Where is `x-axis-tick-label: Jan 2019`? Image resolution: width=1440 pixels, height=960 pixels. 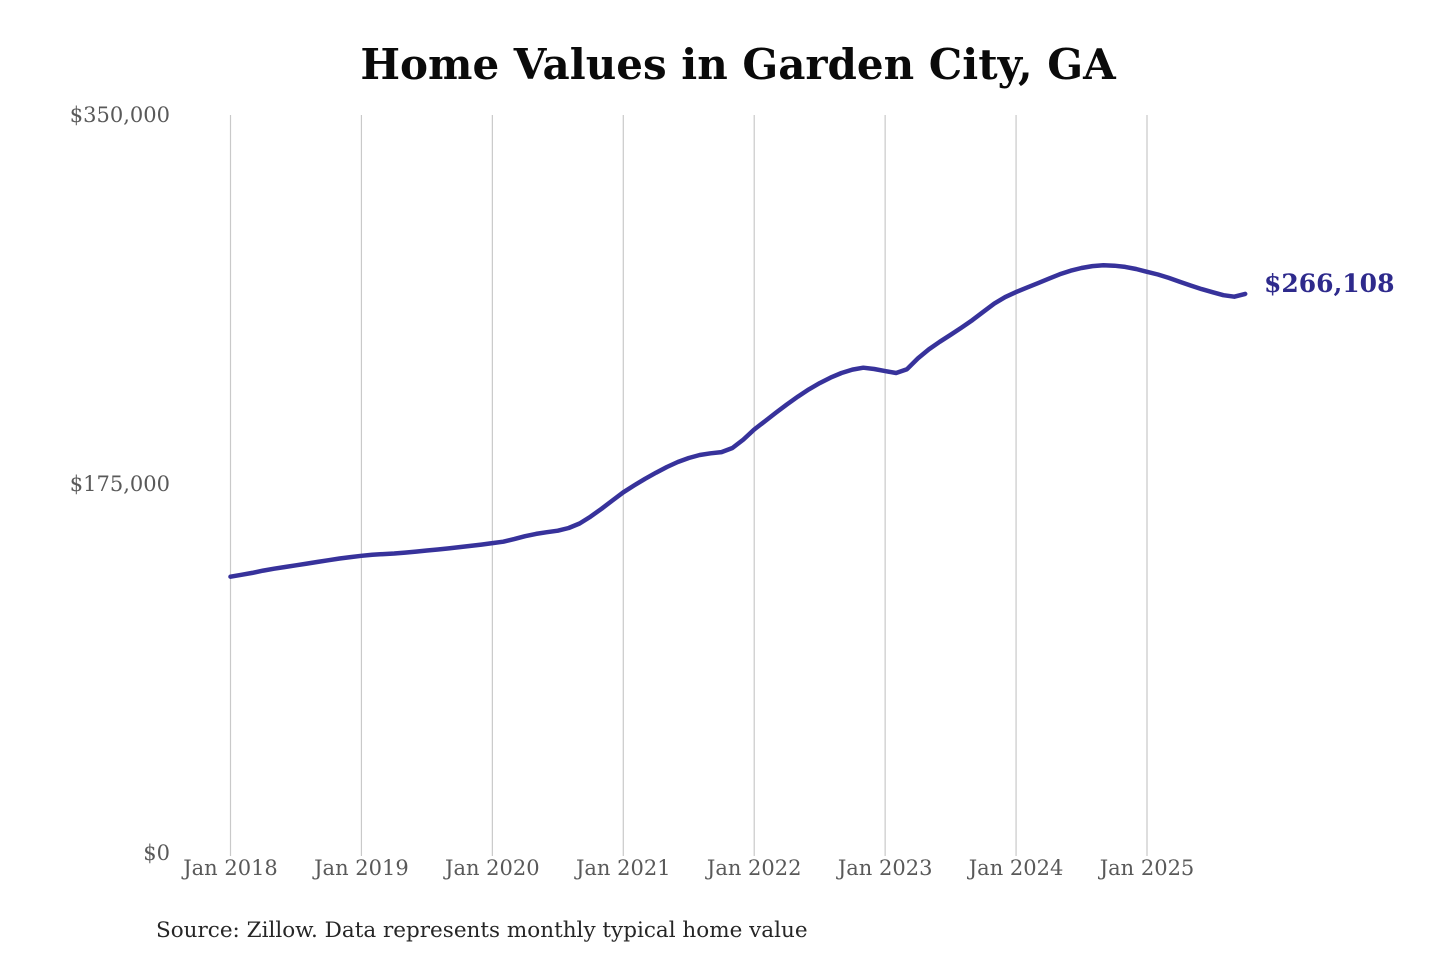 x-axis-tick-label: Jan 2019 is located at coordinates (361, 868).